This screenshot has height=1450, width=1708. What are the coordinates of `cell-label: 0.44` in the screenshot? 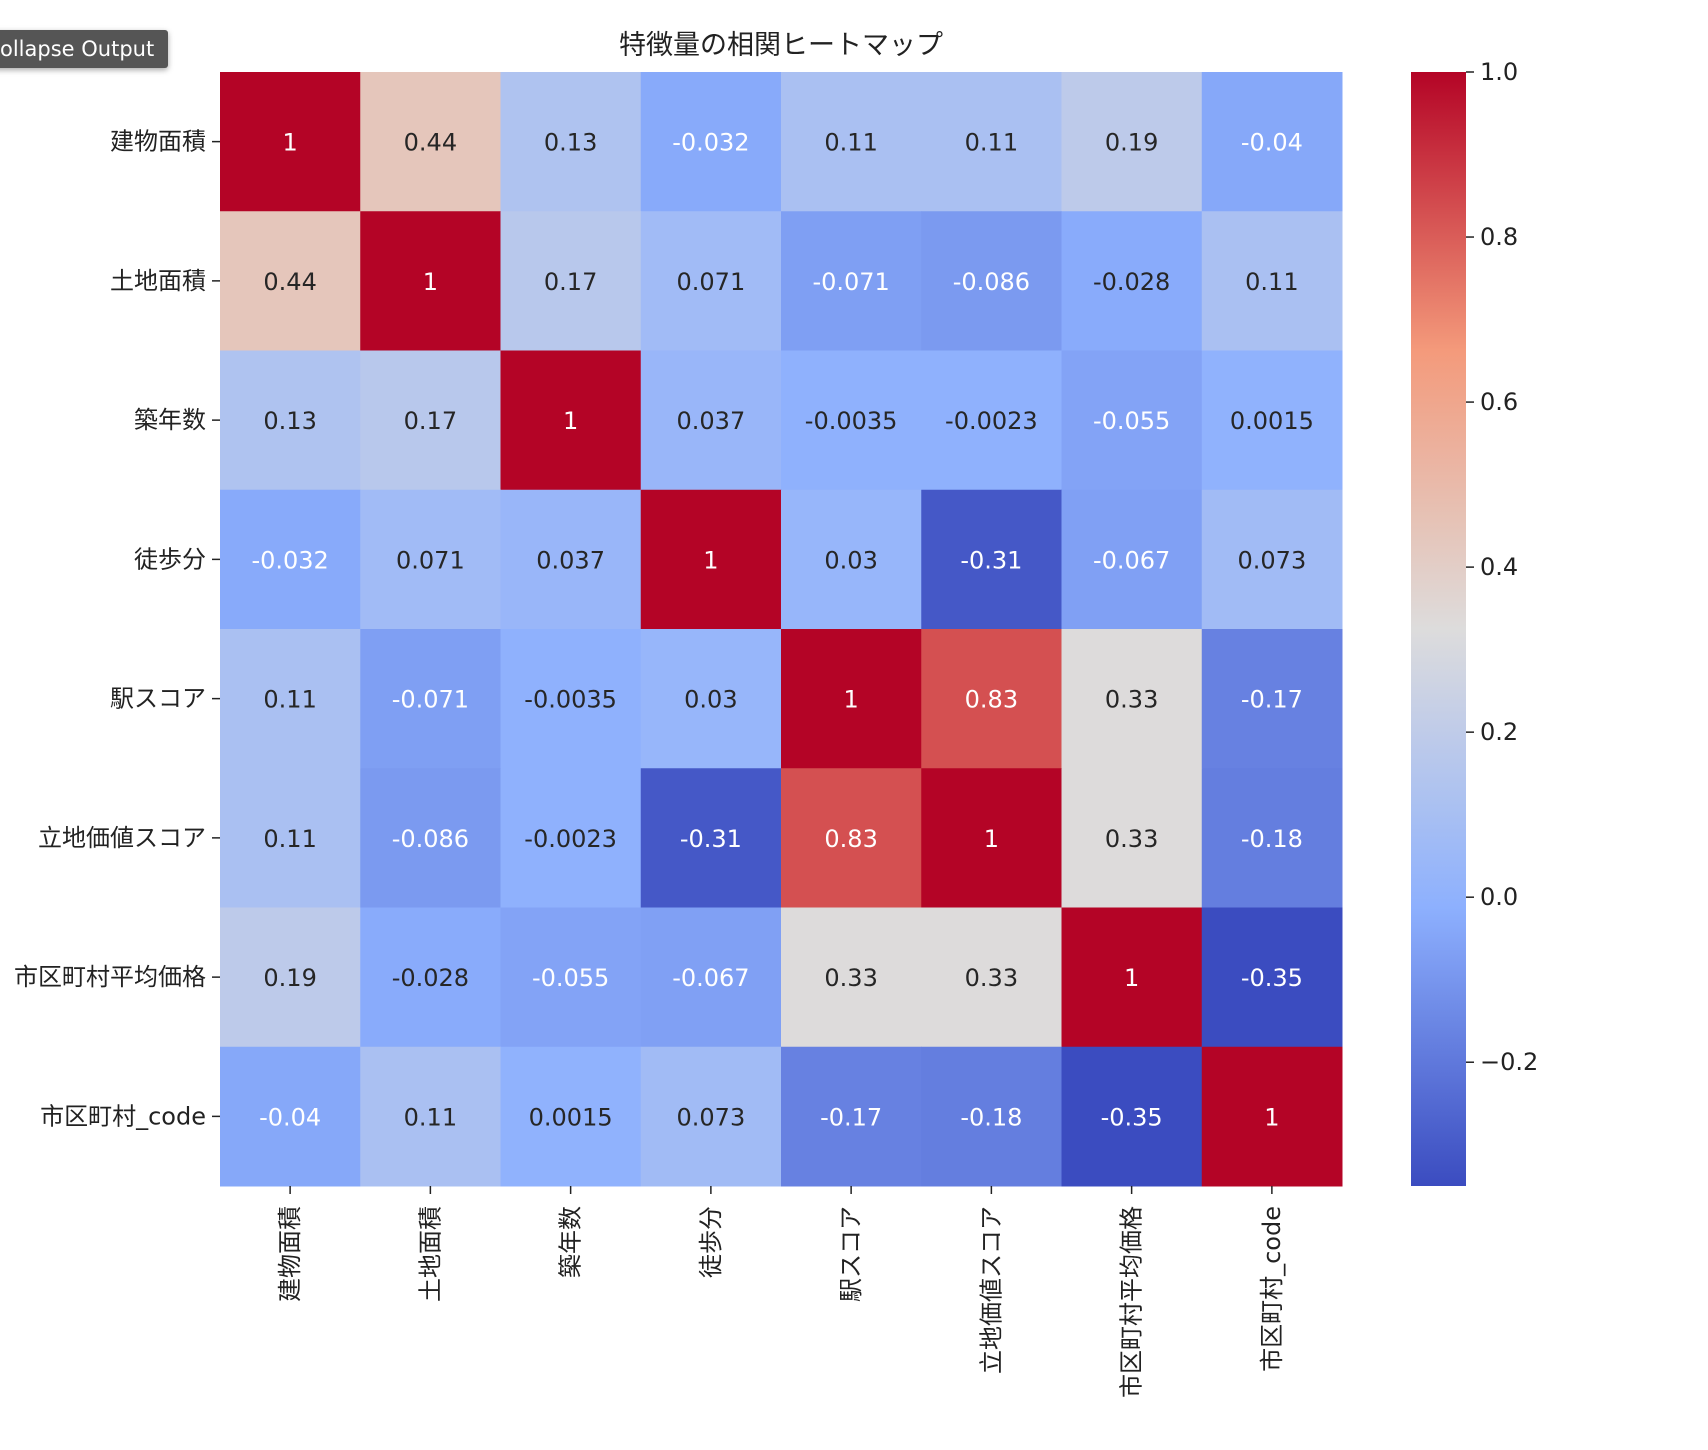 It's located at (289, 282).